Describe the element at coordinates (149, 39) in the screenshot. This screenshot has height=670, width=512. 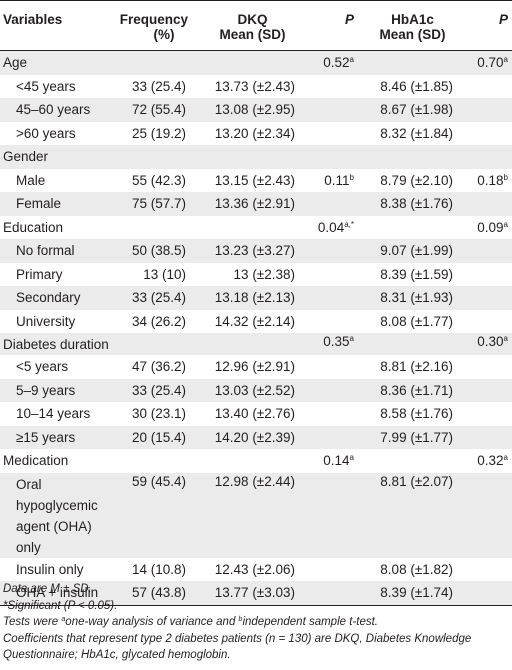
I see `header-frequency-unit: (%)` at that location.